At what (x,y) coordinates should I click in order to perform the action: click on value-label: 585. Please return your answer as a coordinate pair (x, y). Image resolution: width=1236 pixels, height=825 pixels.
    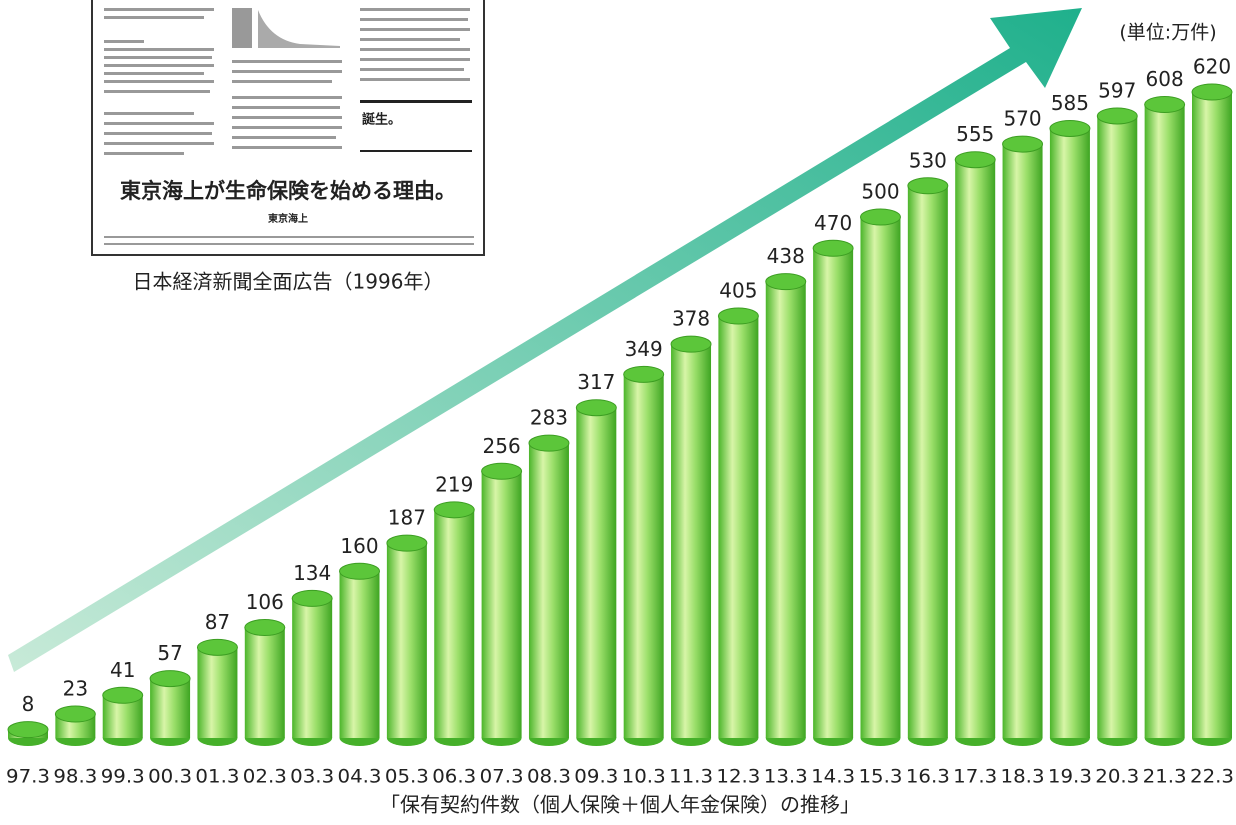
    Looking at the image, I should click on (1070, 103).